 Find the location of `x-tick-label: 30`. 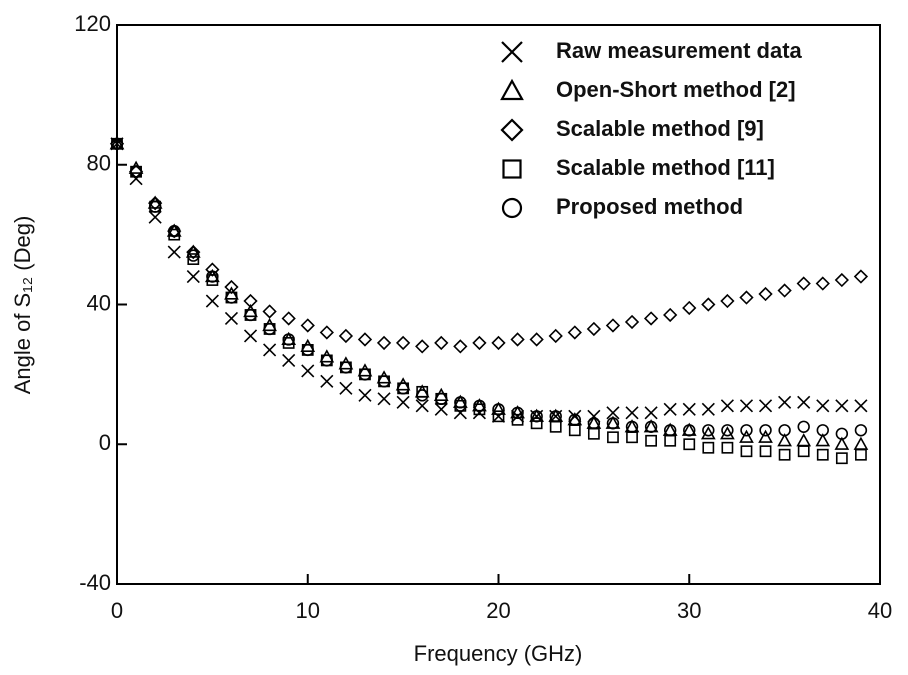

x-tick-label: 30 is located at coordinates (689, 610).